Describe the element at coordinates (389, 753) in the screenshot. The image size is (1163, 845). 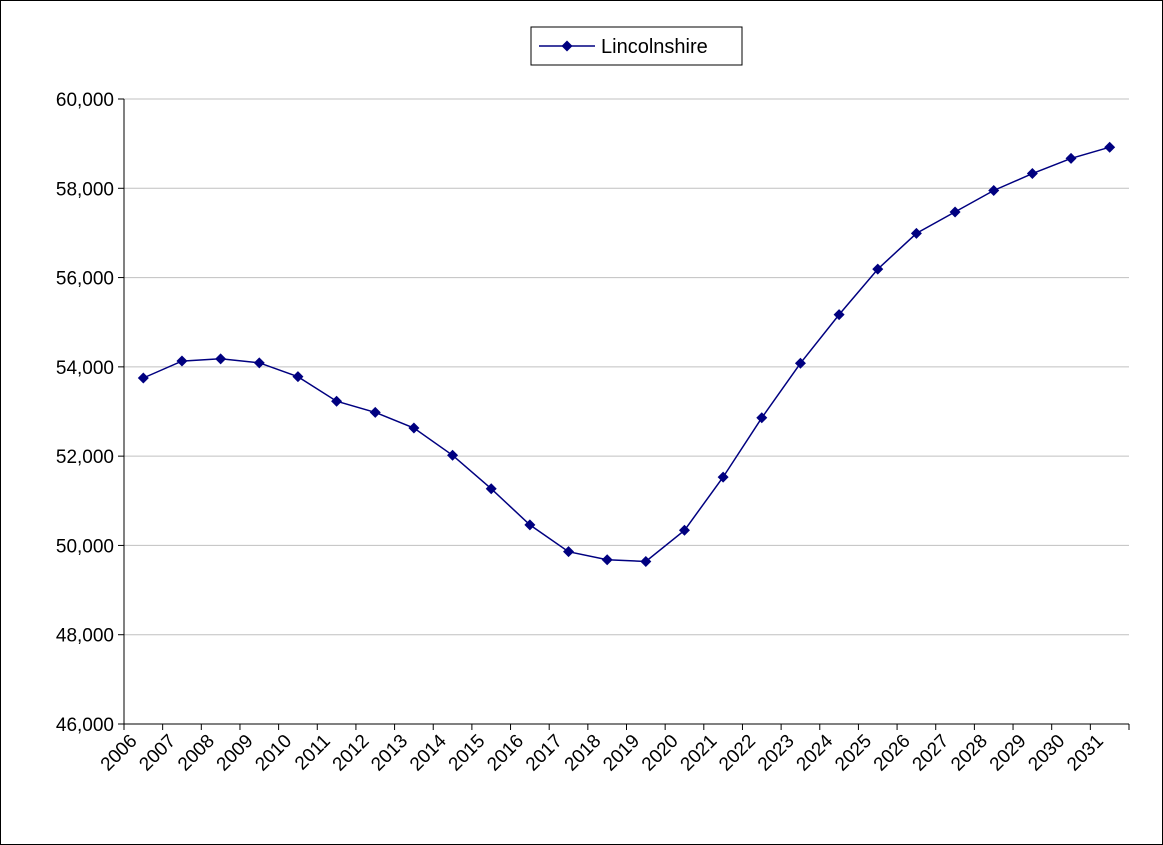
I see `x-tick-label: 2013` at that location.